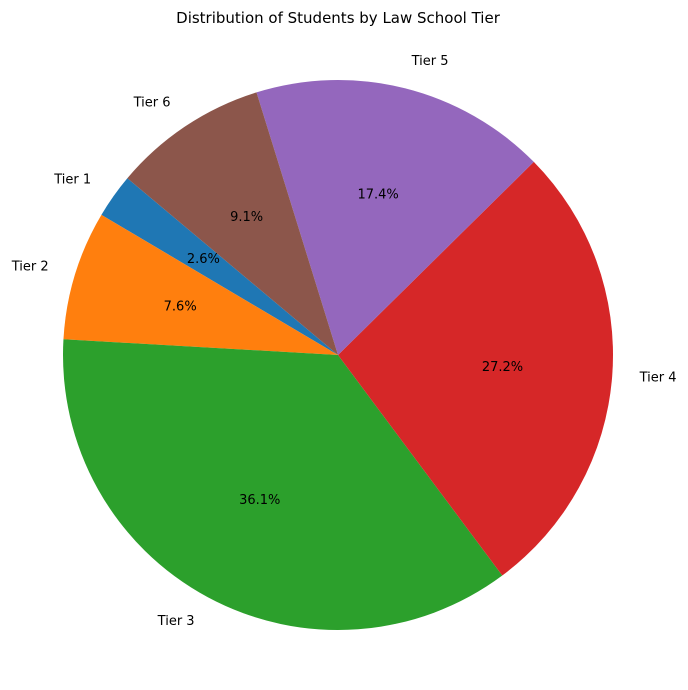  What do you see at coordinates (180, 306) in the screenshot?
I see `percent-label-tier-2: 7.6%` at bounding box center [180, 306].